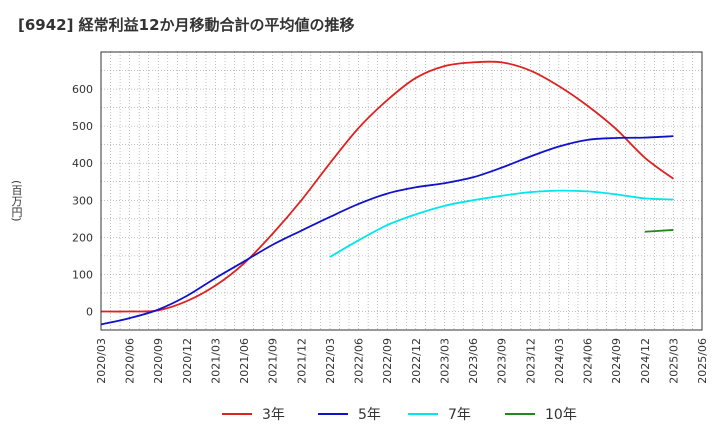  I want to click on x-tick-label: 2024/06, so click(588, 361).